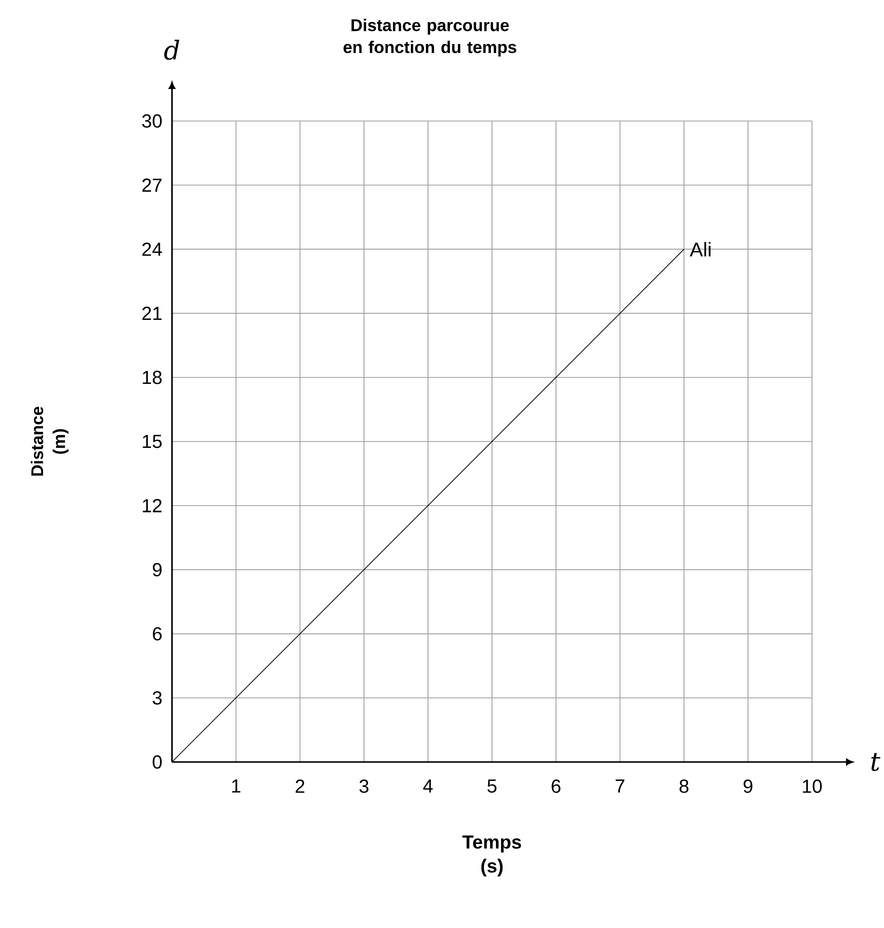  Describe the element at coordinates (430, 37) in the screenshot. I see `chart-title: Distance parcourue en fonction du temps` at that location.